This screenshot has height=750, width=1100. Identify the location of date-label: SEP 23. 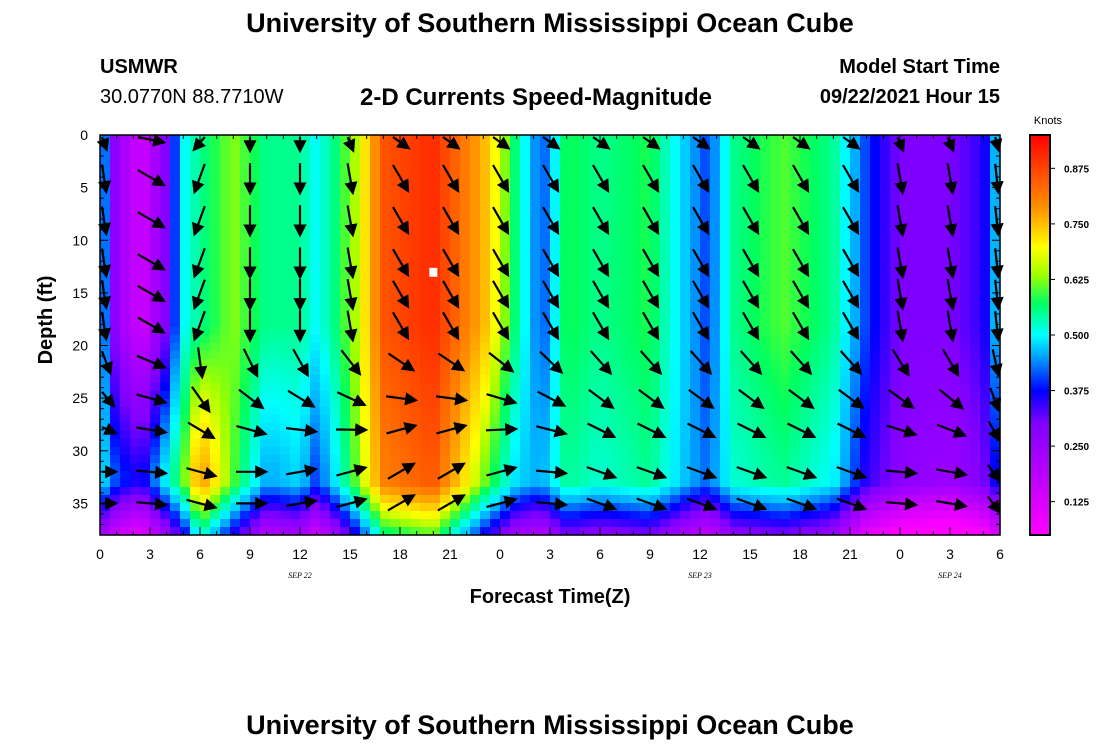
(700, 575).